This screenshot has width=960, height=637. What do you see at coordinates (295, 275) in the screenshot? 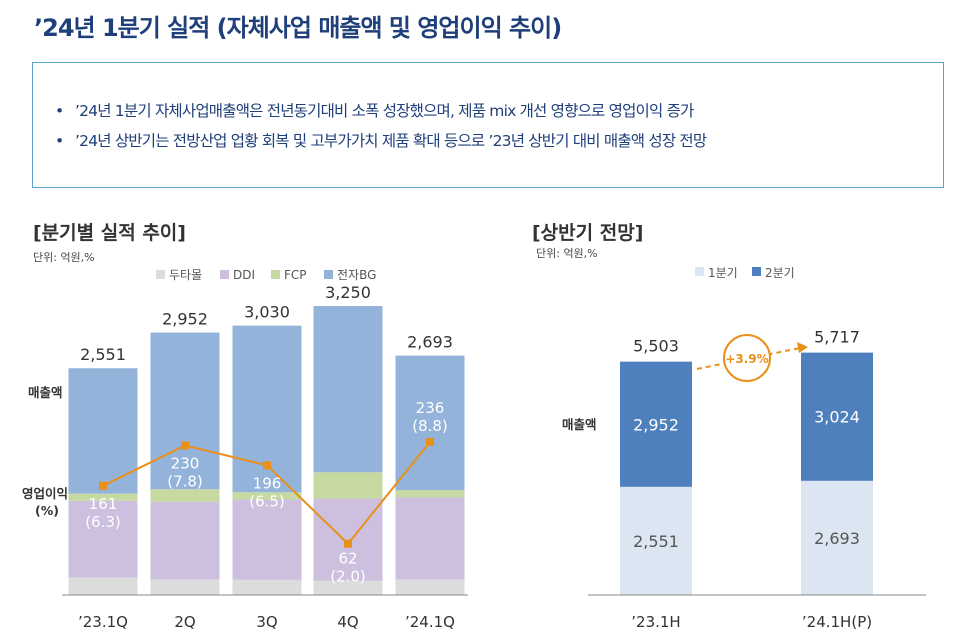
I see `legend-label-2: FCP` at bounding box center [295, 275].